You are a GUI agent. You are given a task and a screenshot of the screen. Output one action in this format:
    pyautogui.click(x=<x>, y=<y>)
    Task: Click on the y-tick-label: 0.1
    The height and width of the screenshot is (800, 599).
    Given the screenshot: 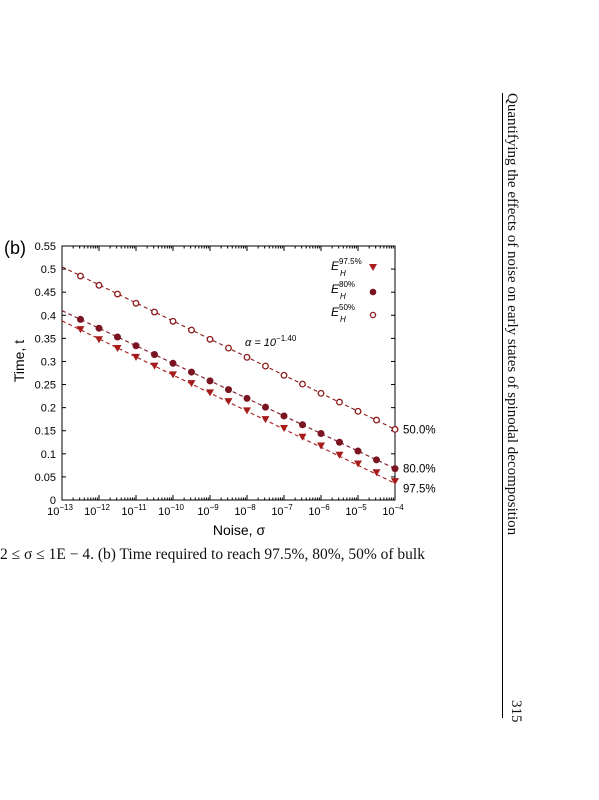 What is the action you would take?
    pyautogui.click(x=48, y=455)
    